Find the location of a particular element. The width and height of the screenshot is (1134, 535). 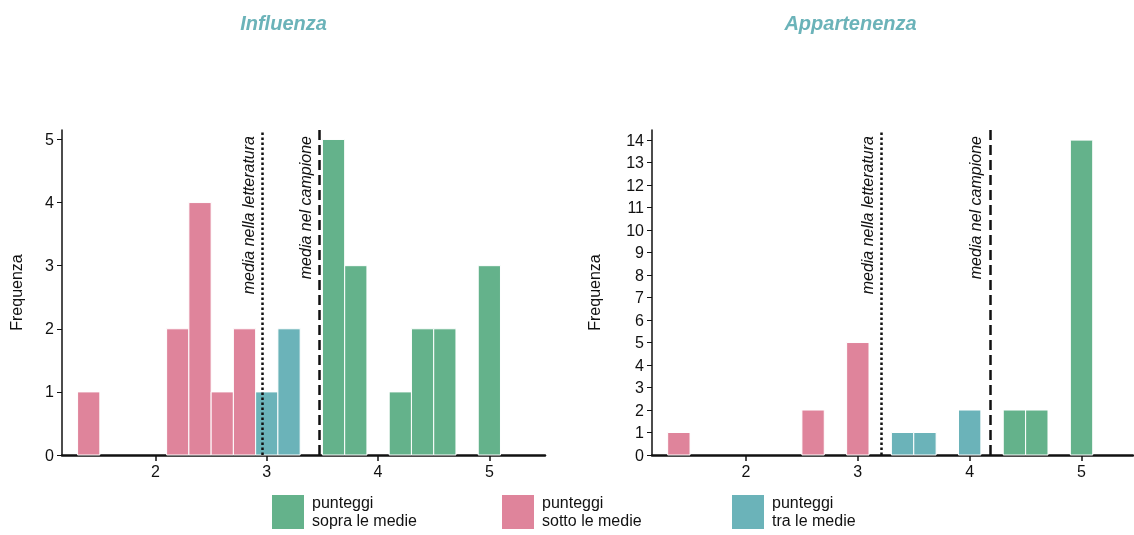

chart-title: Appartenenza is located at coordinates (850, 23).